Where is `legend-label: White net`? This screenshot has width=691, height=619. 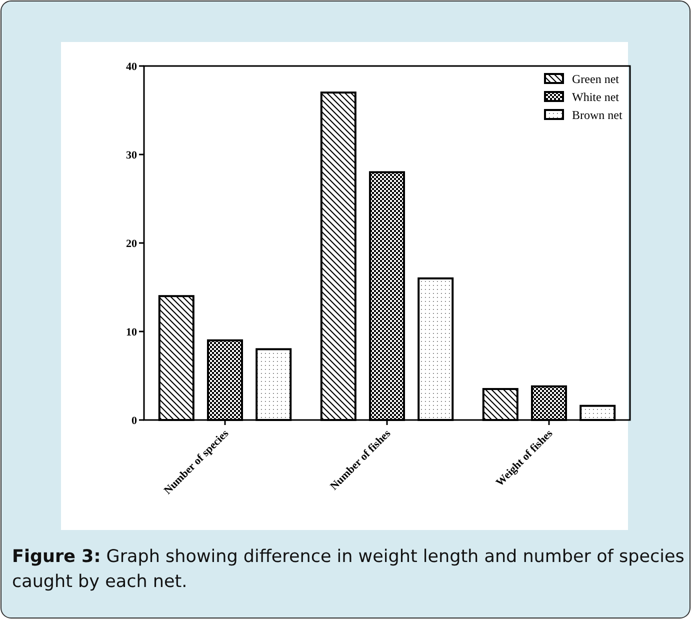
legend-label: White net is located at coordinates (596, 97).